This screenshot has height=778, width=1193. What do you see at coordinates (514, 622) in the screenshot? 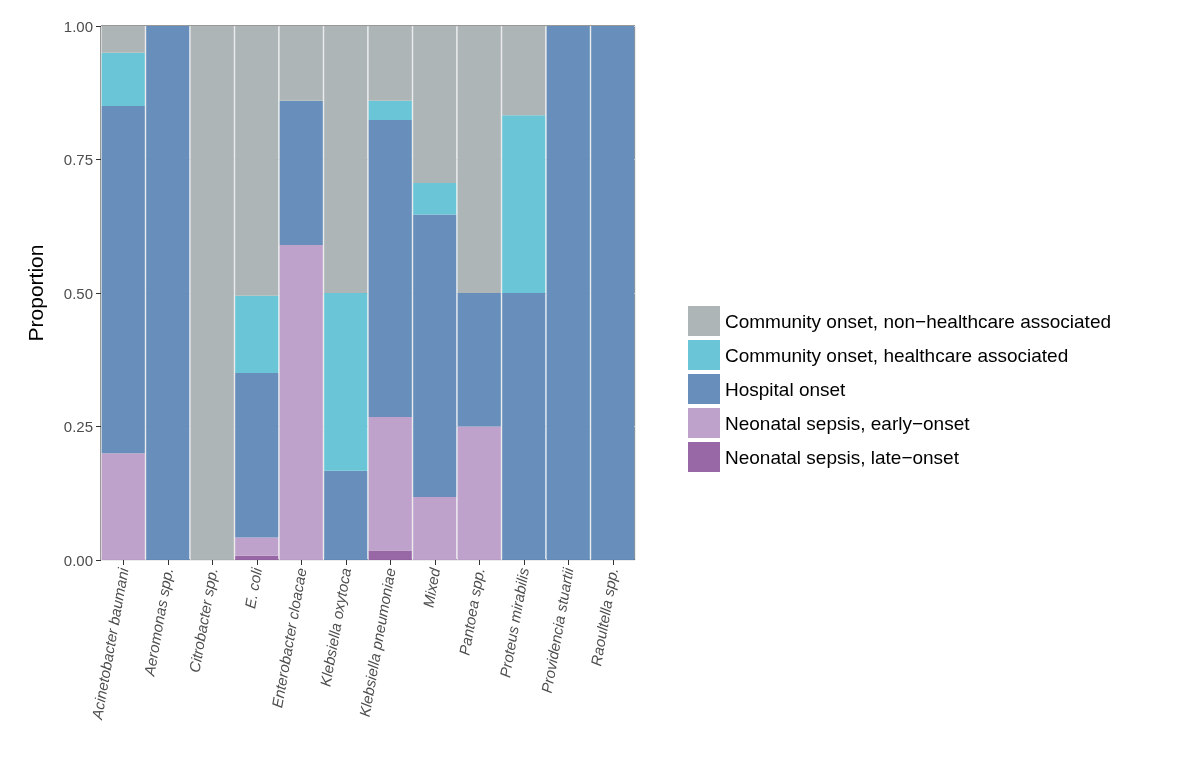
I see `x-tick-label: Proteus mirabilis` at bounding box center [514, 622].